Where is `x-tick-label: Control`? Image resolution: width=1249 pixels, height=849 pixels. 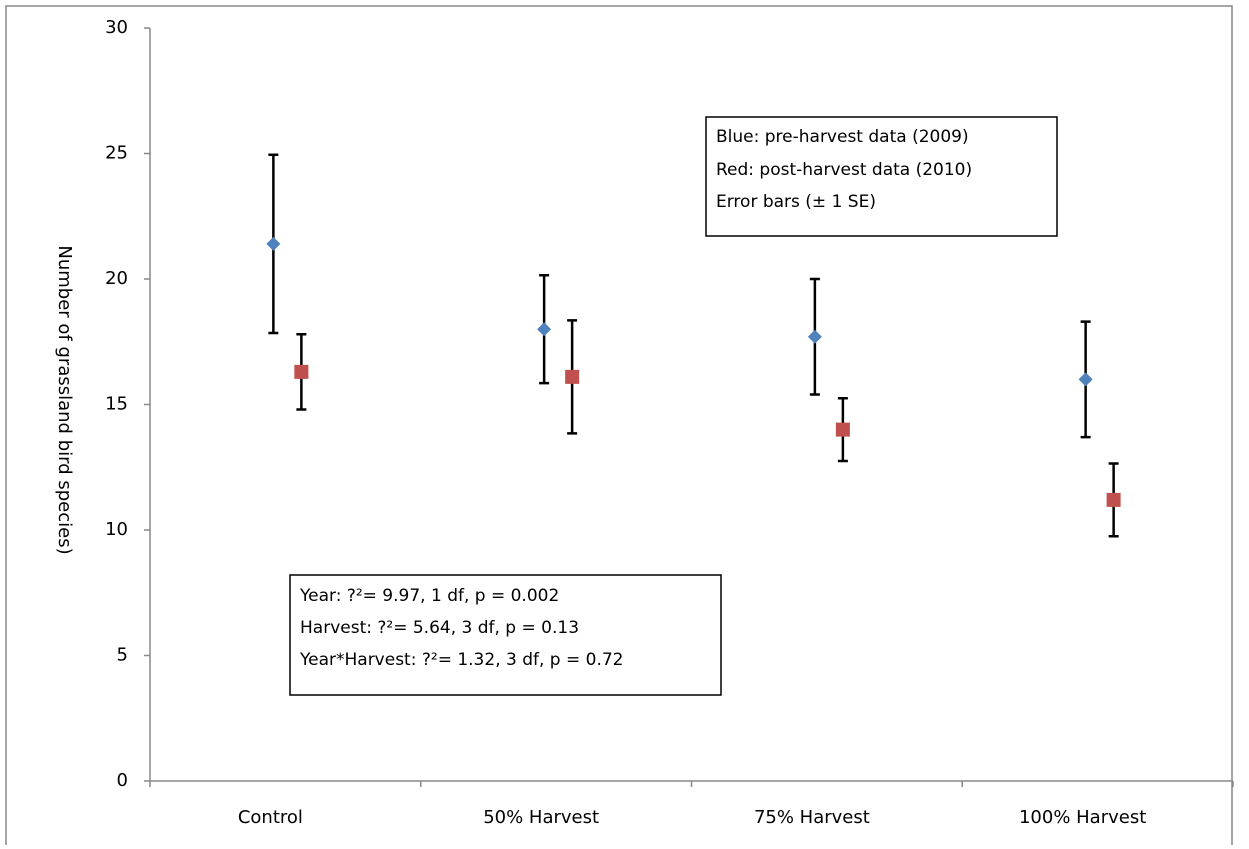 x-tick-label: Control is located at coordinates (270, 817).